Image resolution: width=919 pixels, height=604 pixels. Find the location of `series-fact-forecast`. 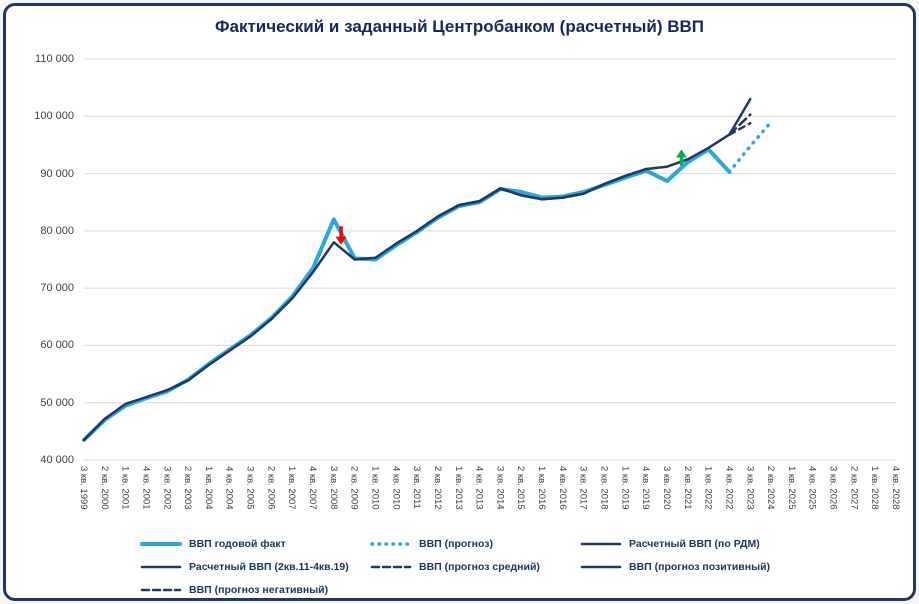

series-fact-forecast is located at coordinates (750, 147).